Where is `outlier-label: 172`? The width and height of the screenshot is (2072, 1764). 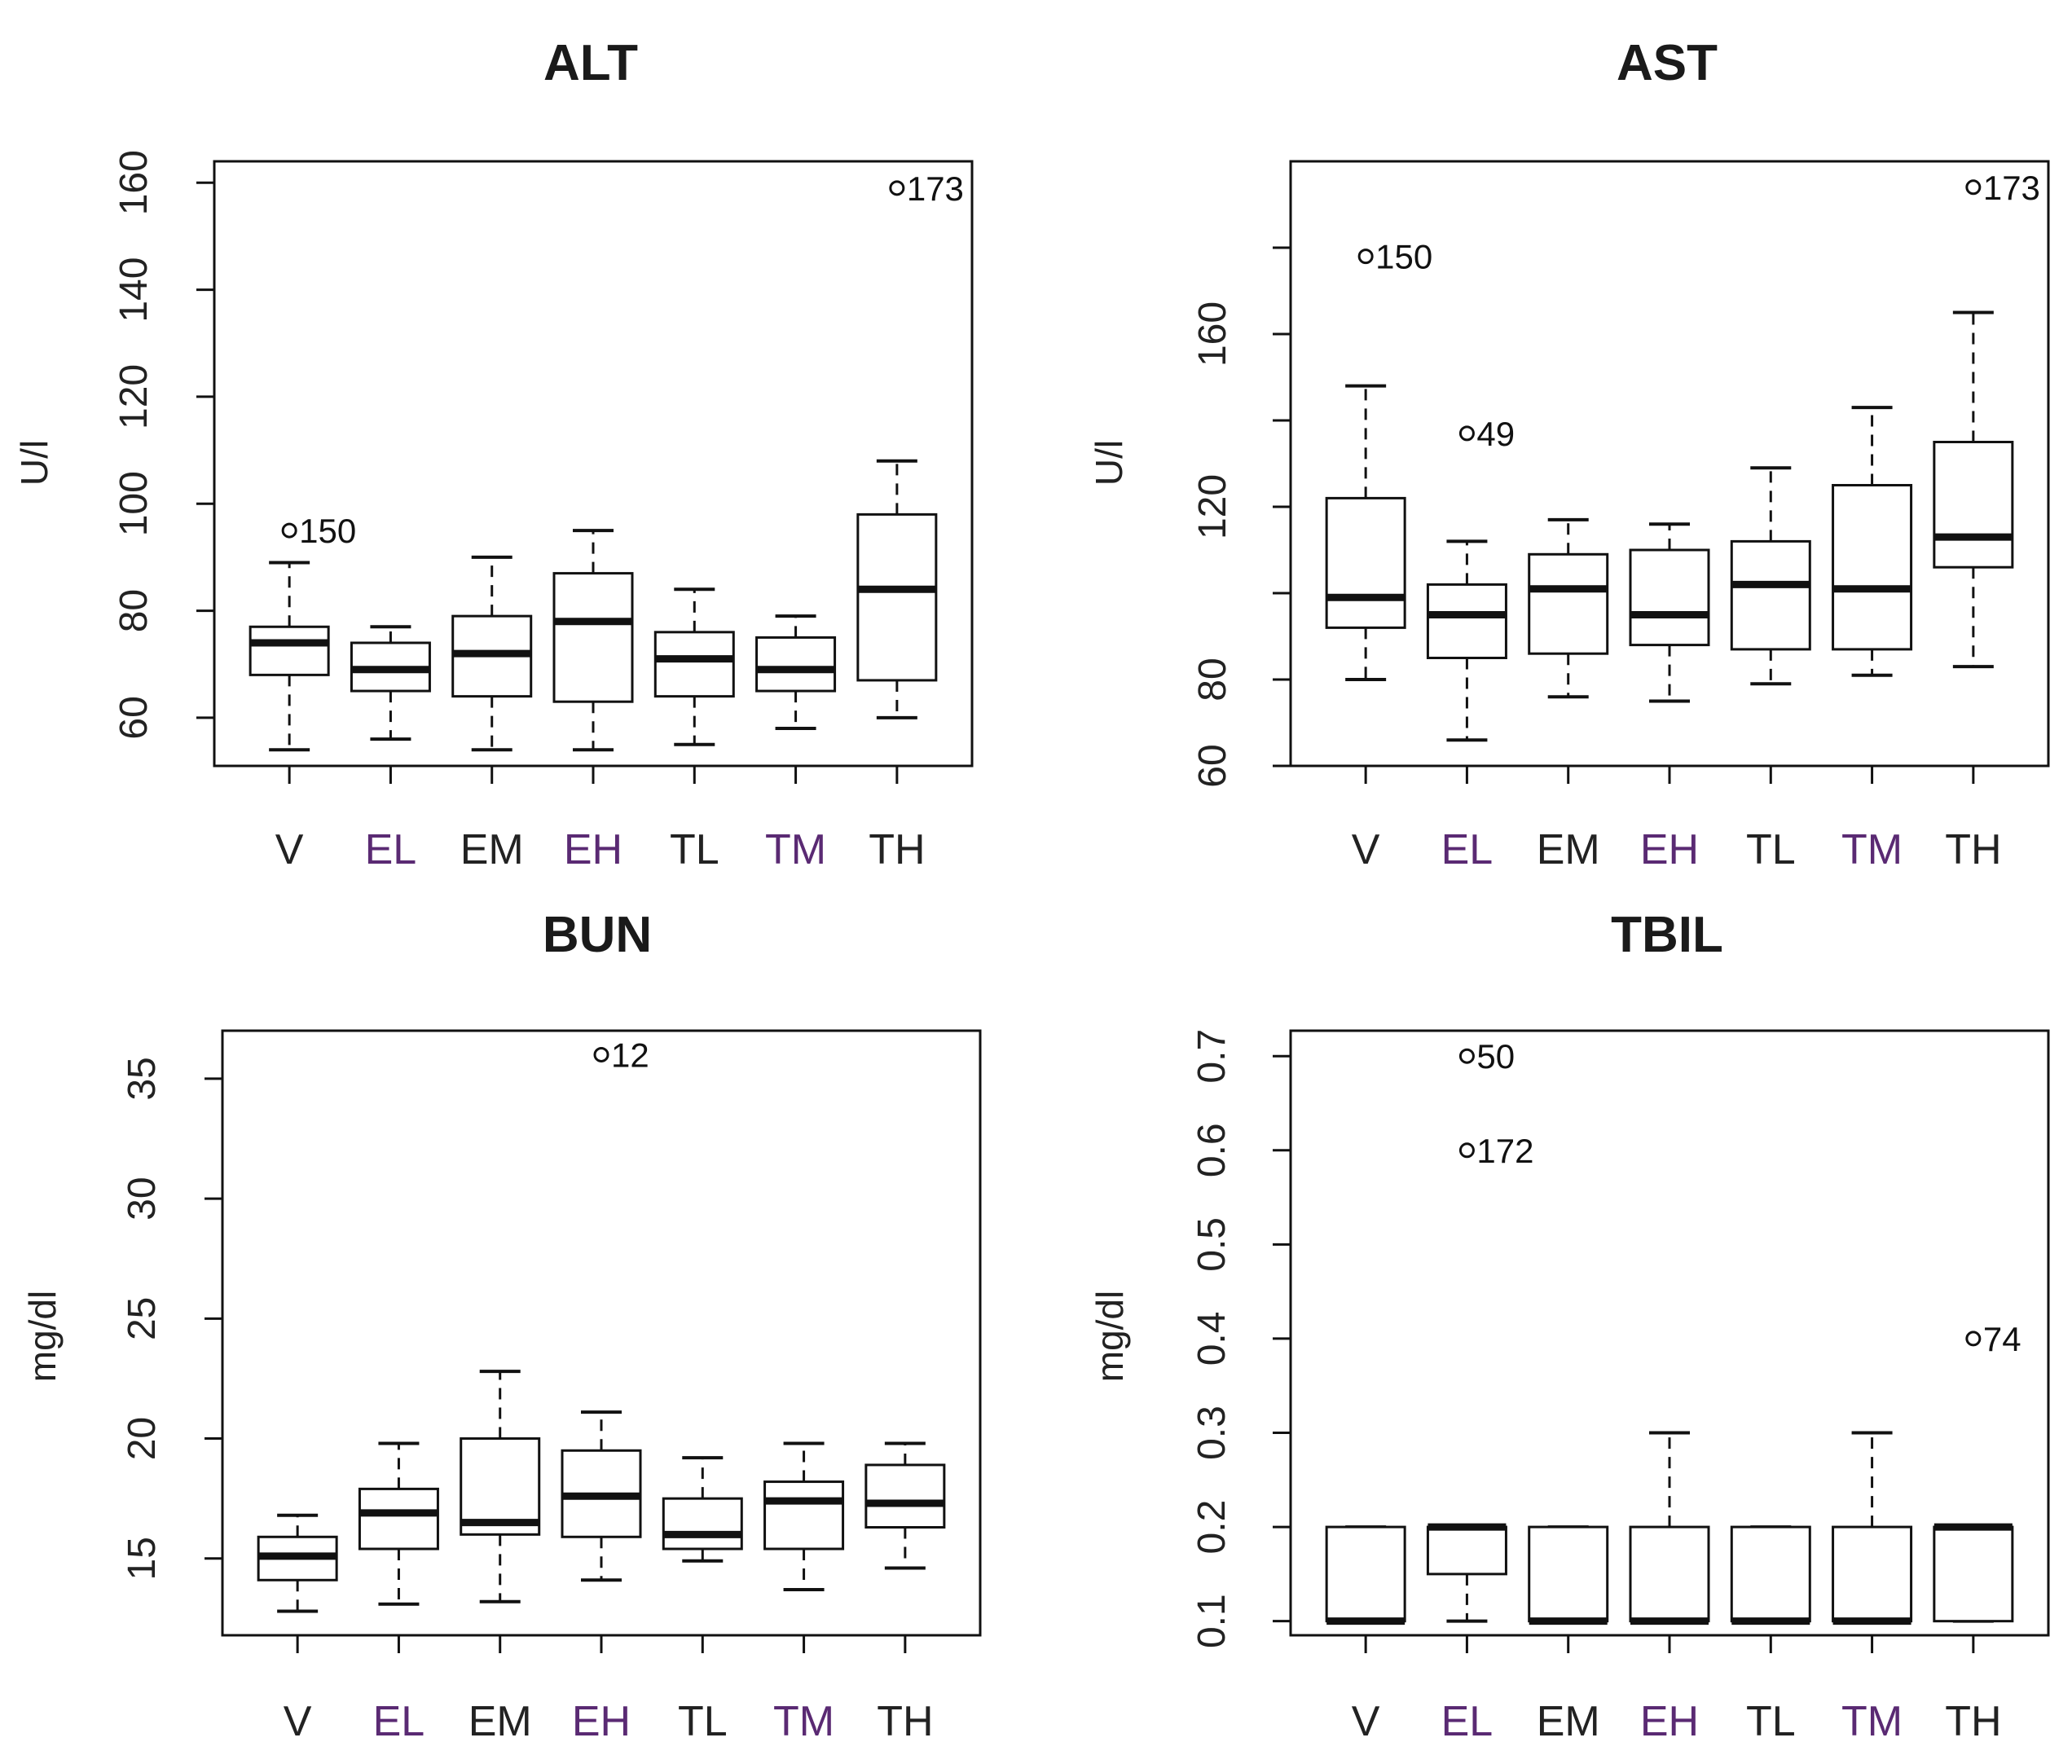 outlier-label: 172 is located at coordinates (1504, 1151).